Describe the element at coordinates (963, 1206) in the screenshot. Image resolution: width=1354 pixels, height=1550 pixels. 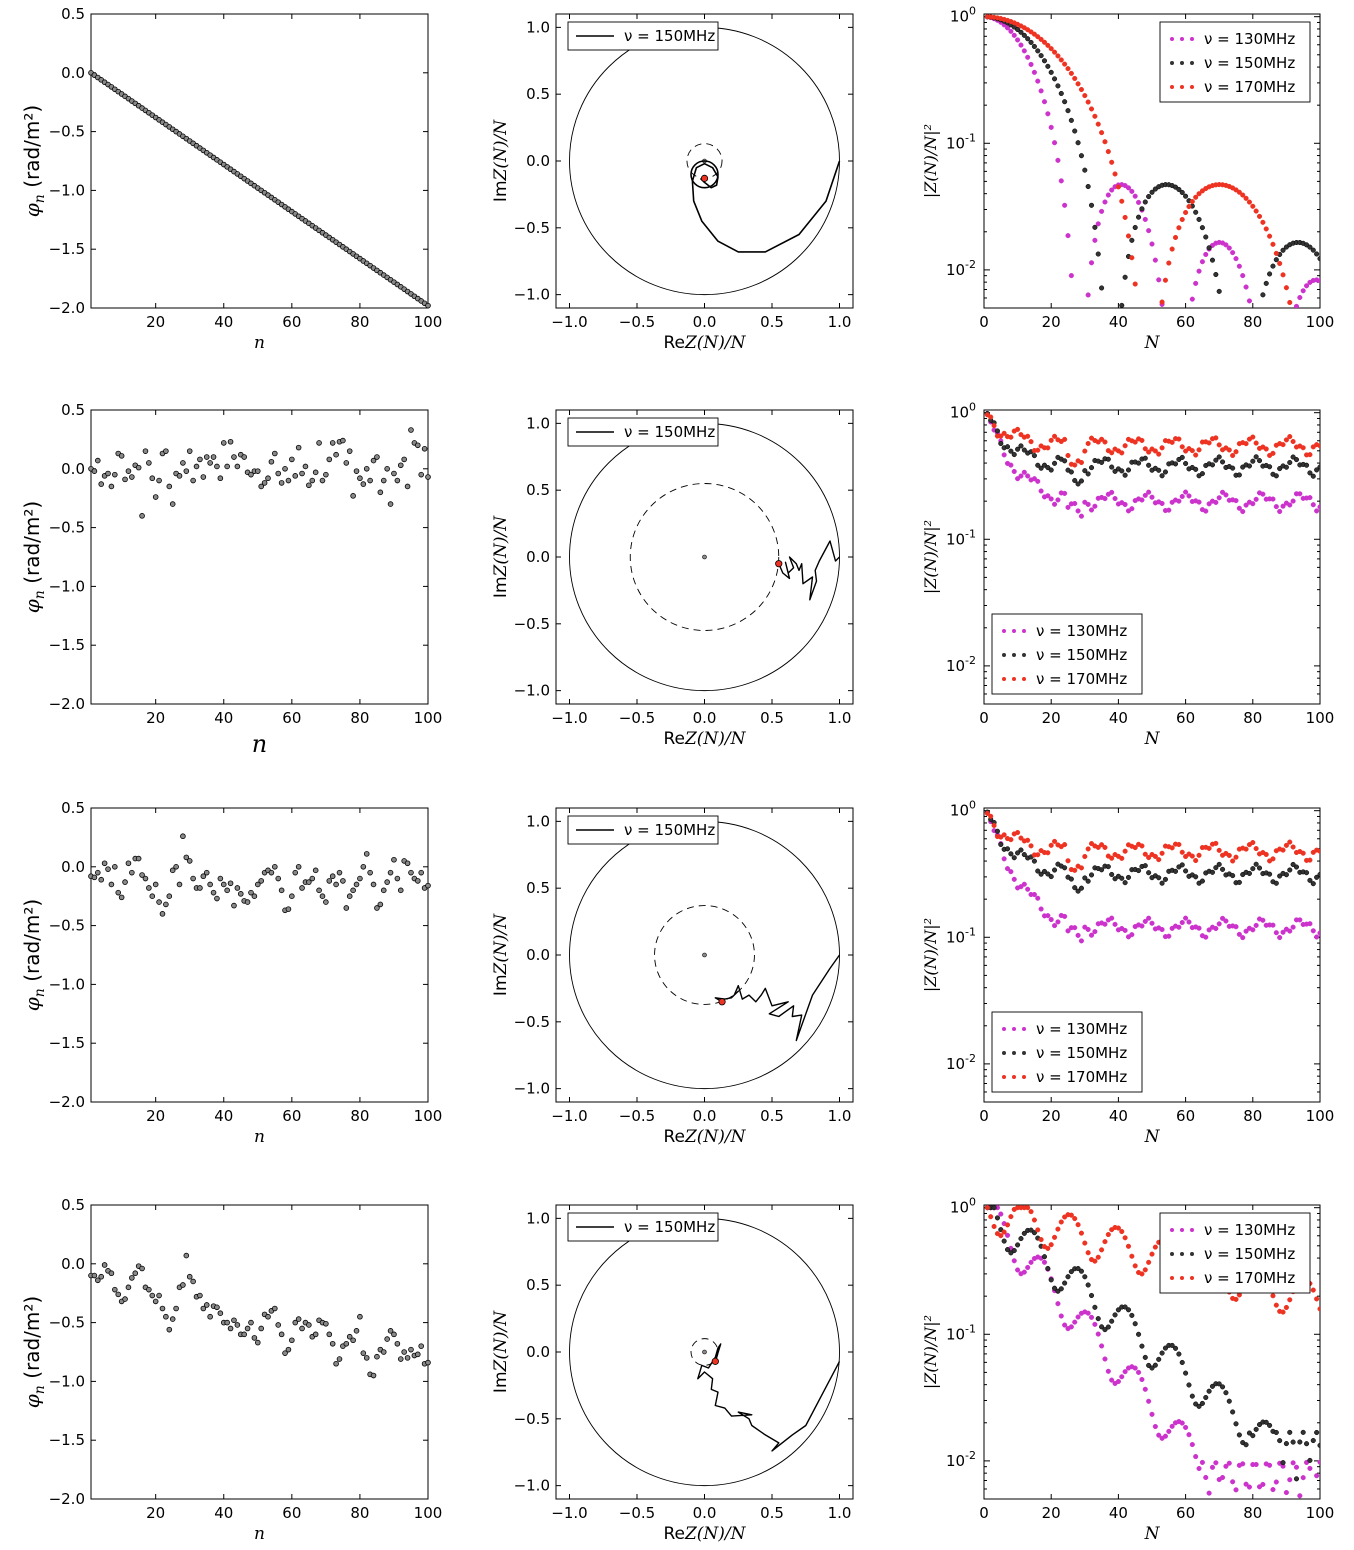
I see `y-tick-label: 10⁰` at that location.